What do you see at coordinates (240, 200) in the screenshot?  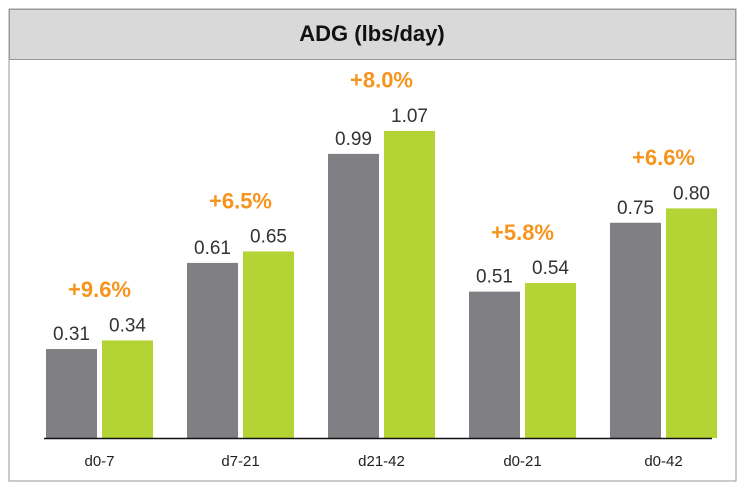 I see `annotation: +6.5%` at bounding box center [240, 200].